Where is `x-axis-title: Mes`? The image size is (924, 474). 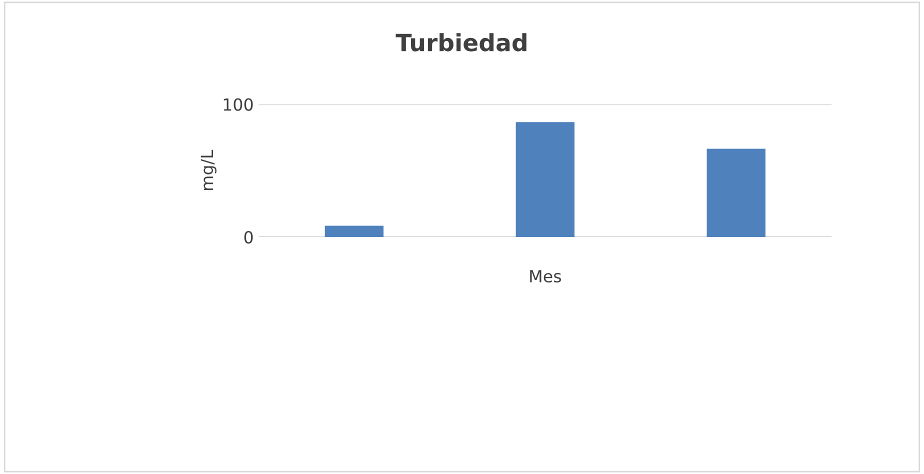 x-axis-title: Mes is located at coordinates (546, 276).